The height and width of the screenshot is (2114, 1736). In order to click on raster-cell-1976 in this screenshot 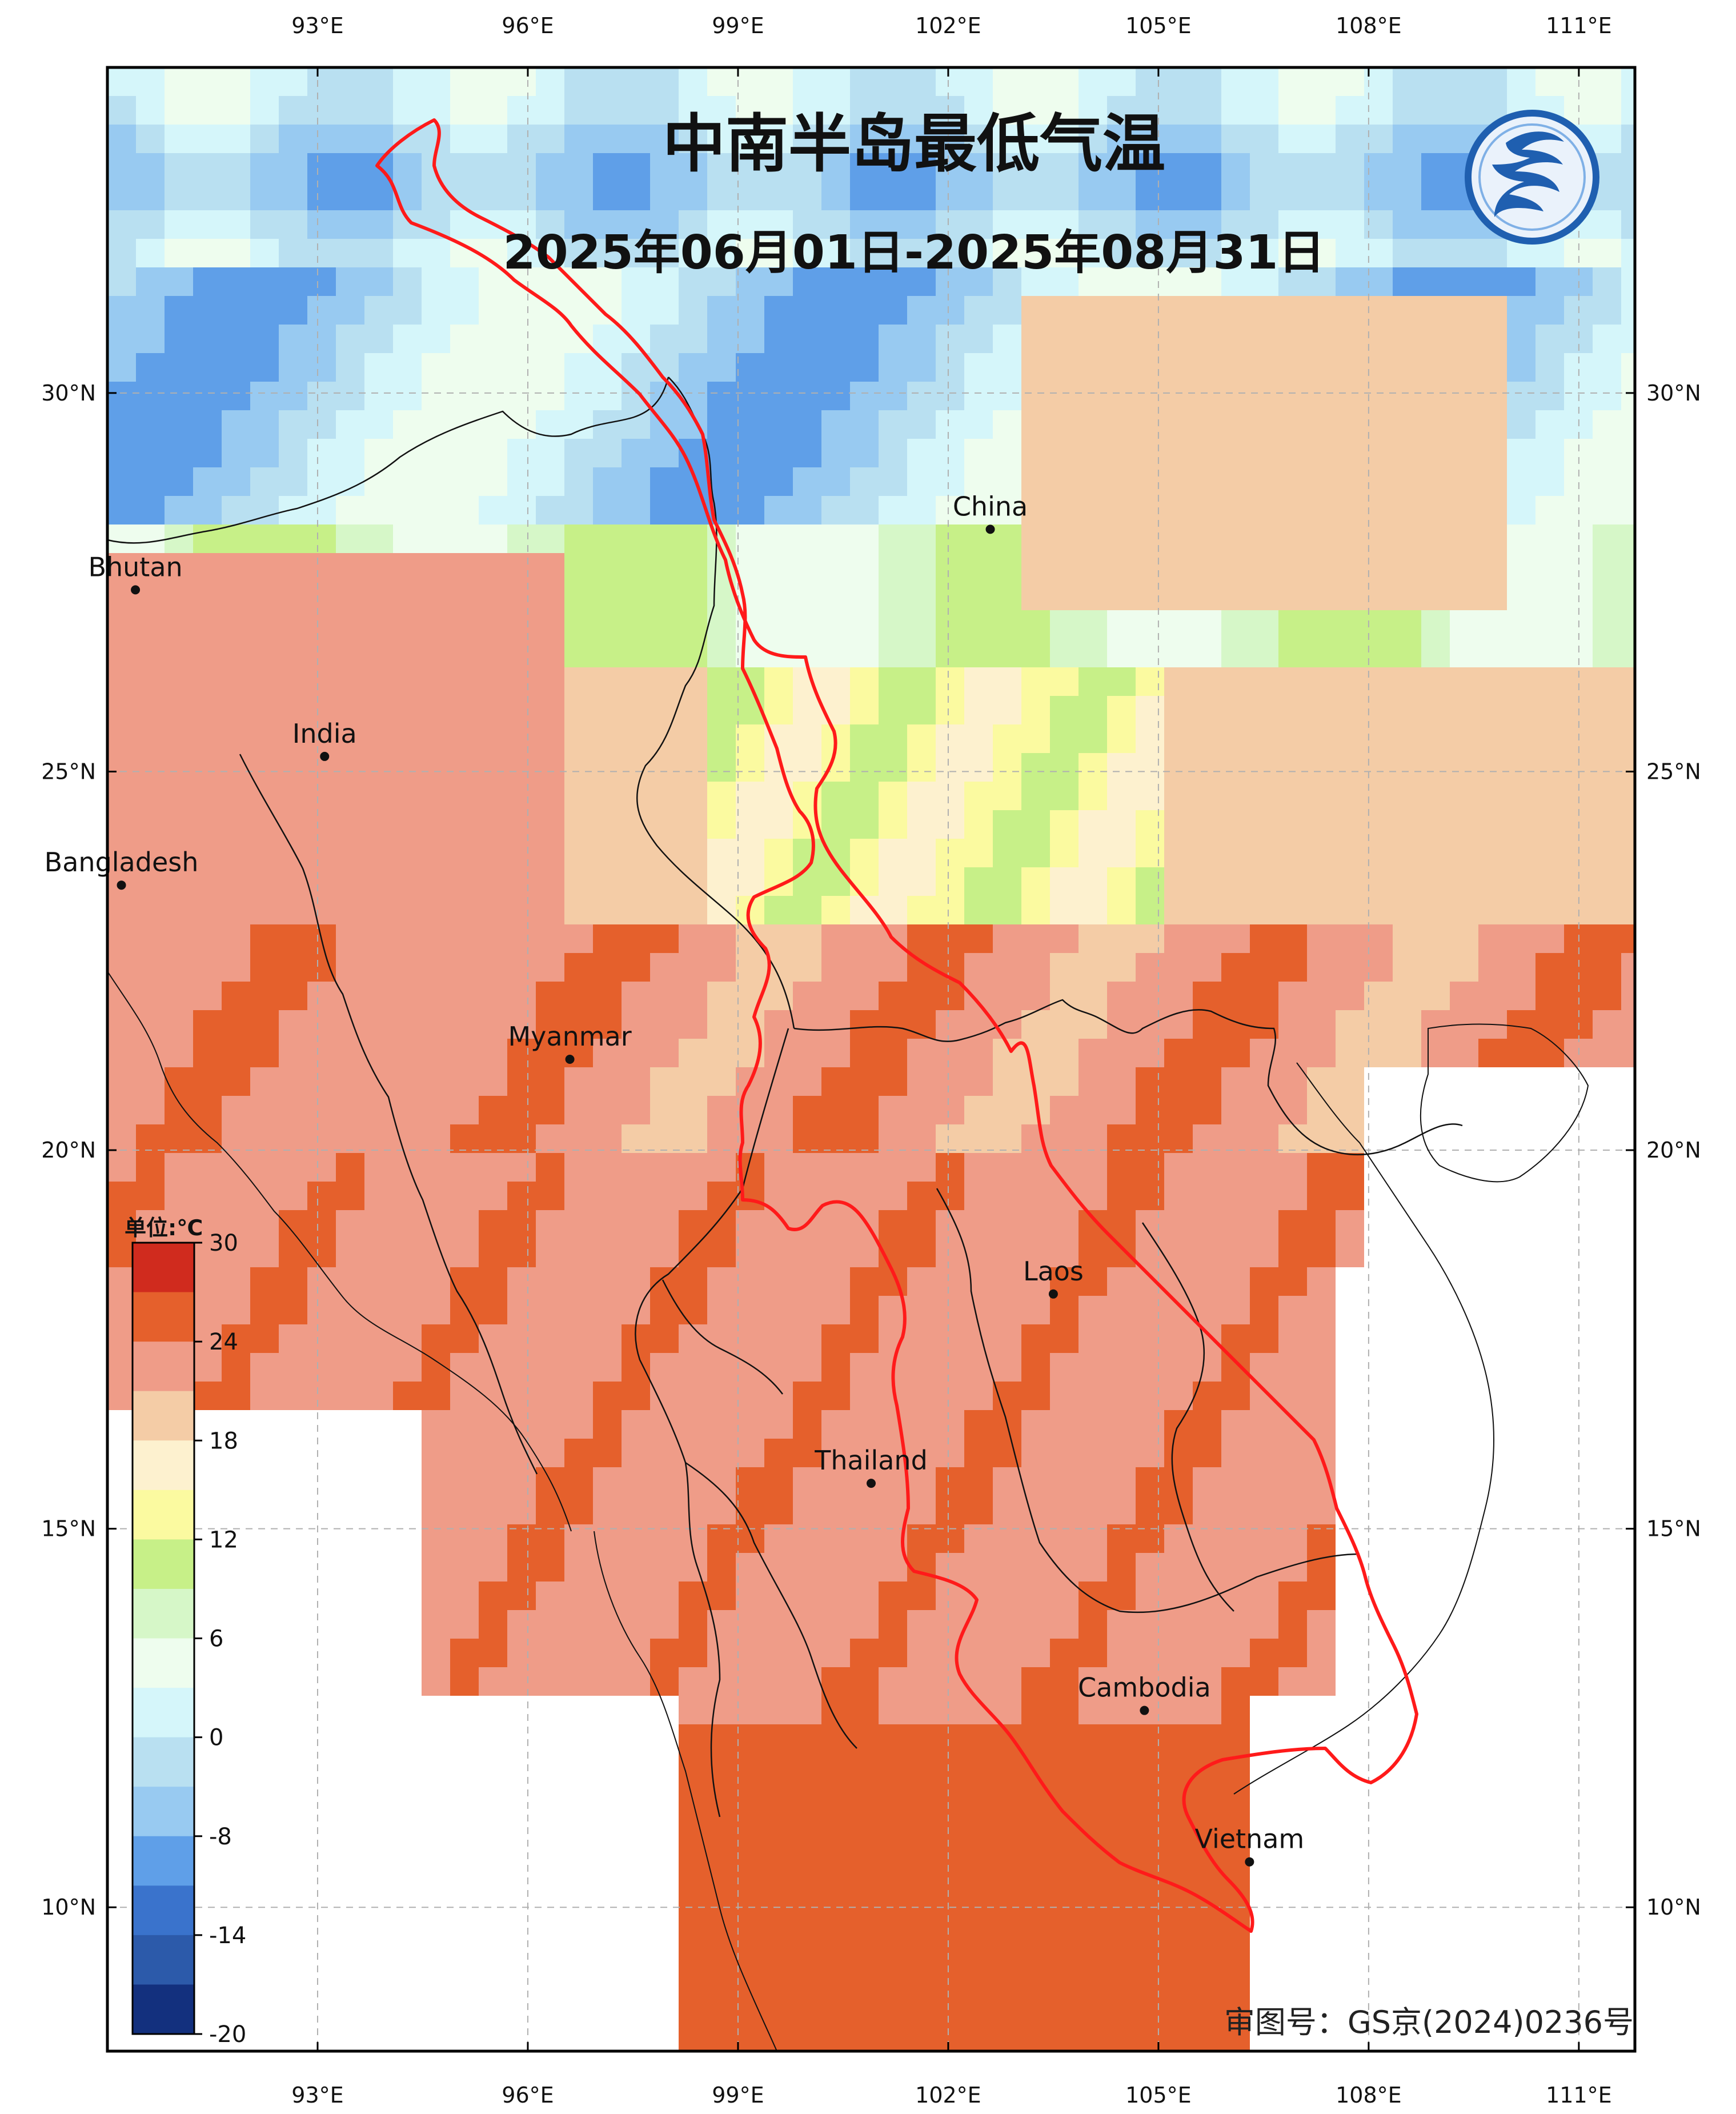, I will do `click(1321, 1110)`.